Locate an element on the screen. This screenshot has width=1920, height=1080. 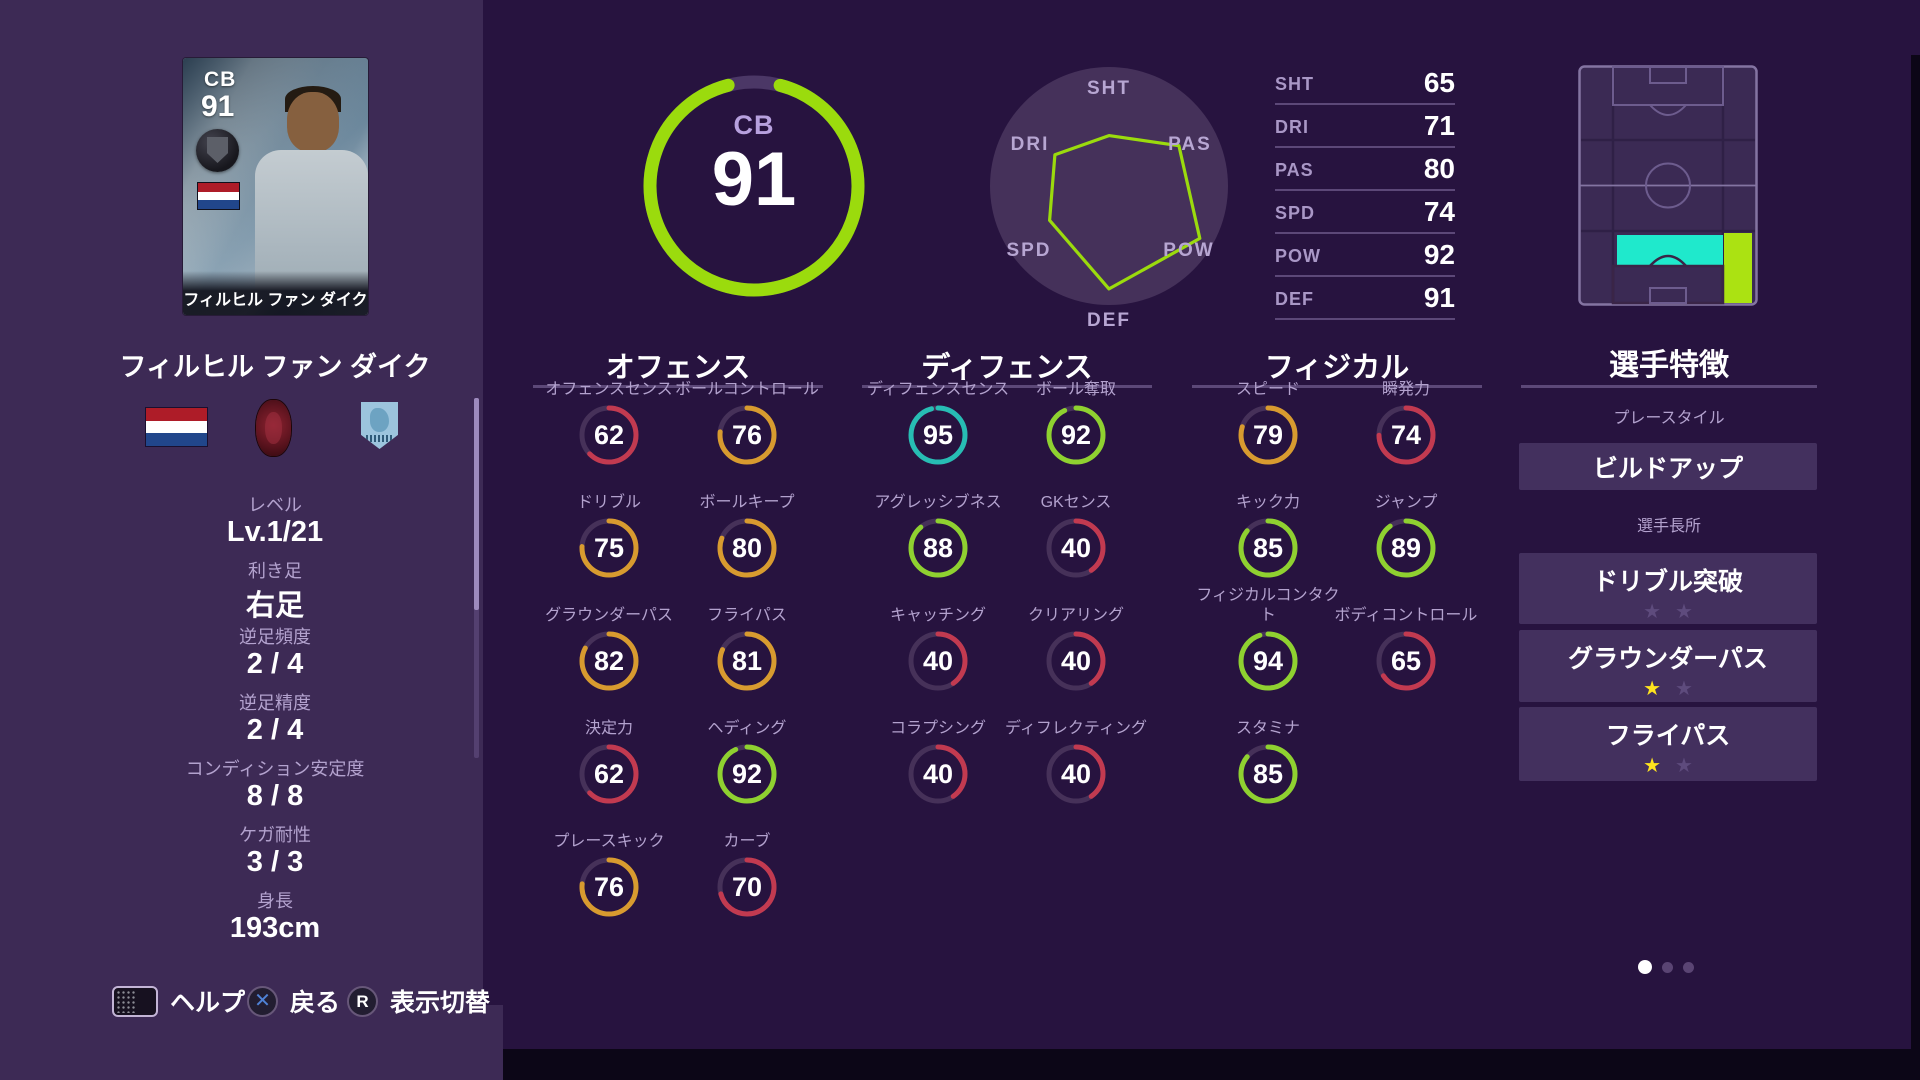
stat-label: スピード is located at coordinates (1267, 389).